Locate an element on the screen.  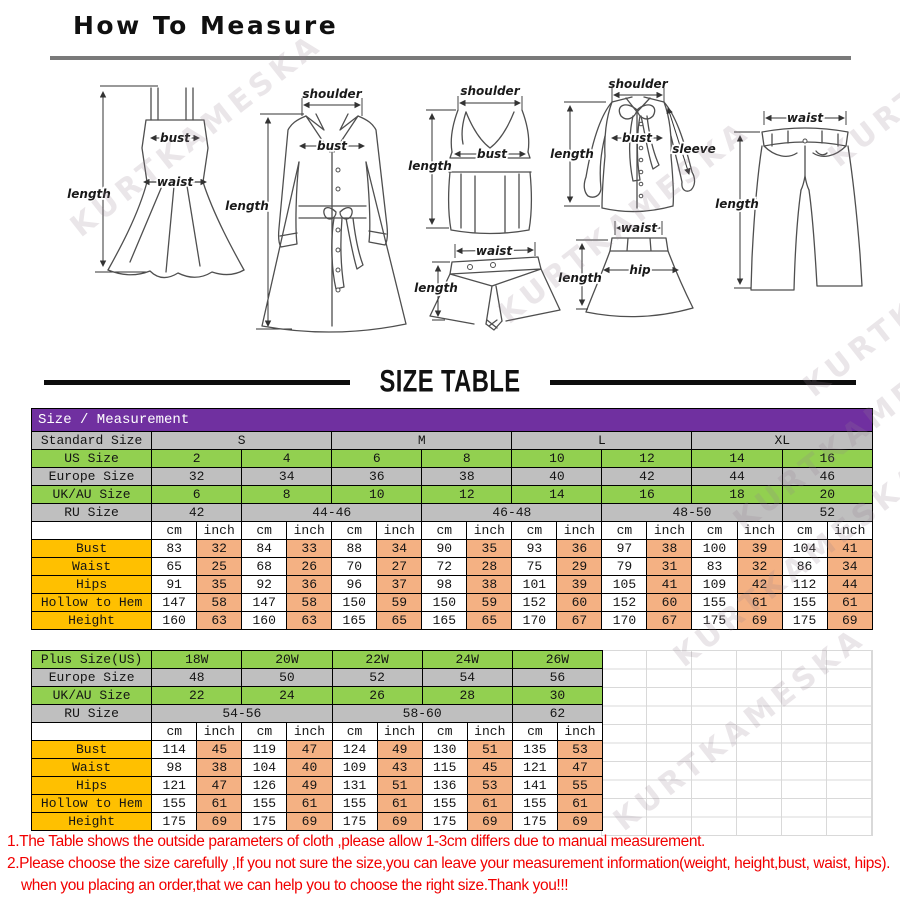
table-row: Waist 98 38 104 40 109 43 115 45 121 47 is located at coordinates (317, 767).